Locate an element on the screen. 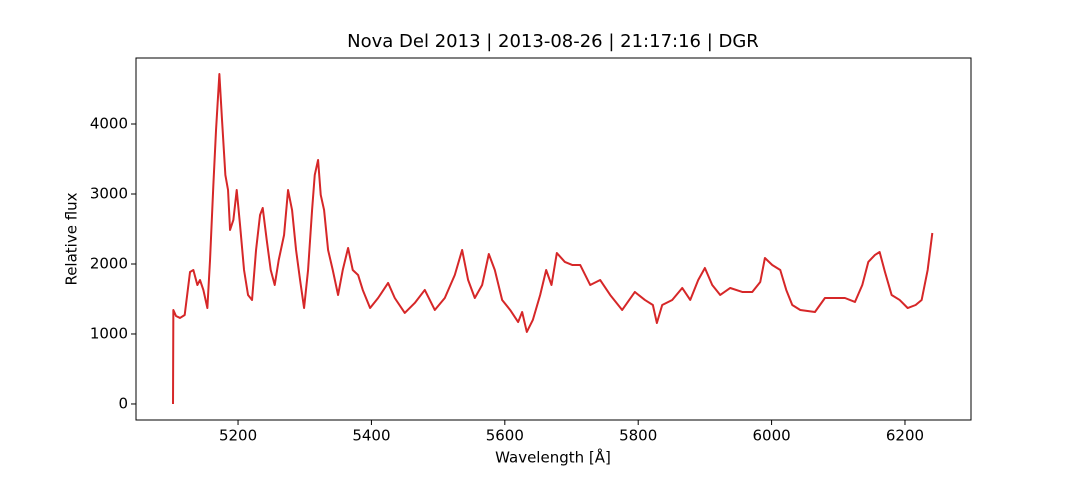 This screenshot has width=1080, height=480. x-tick-label: 5200 is located at coordinates (238, 436).